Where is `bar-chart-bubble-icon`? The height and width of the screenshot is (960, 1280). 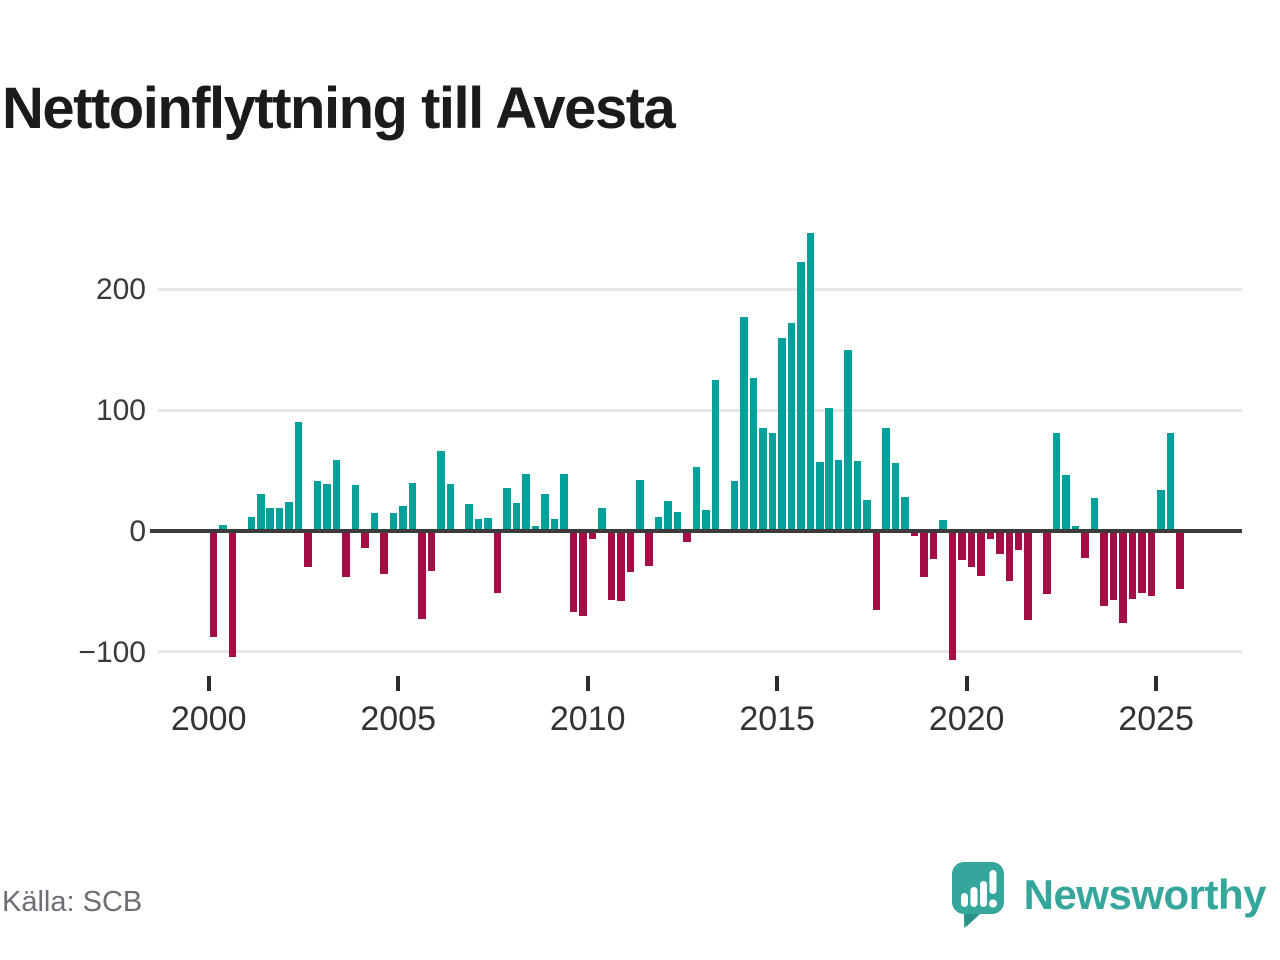
bar-chart-bubble-icon is located at coordinates (977, 895).